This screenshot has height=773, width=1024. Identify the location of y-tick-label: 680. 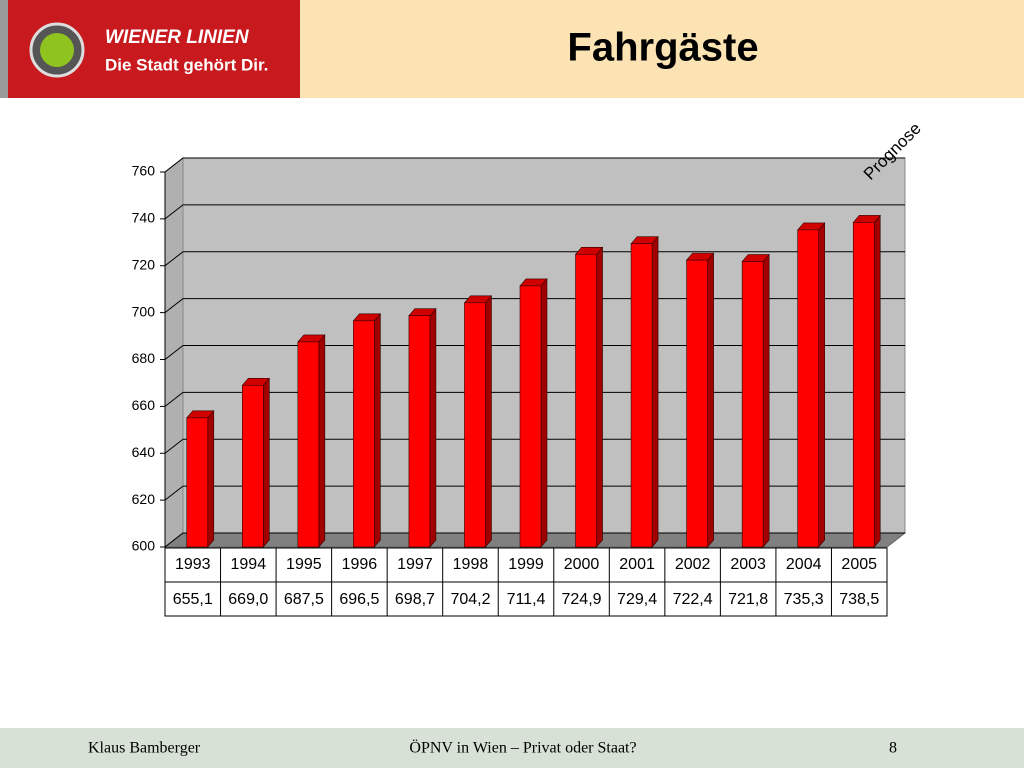
(144, 358).